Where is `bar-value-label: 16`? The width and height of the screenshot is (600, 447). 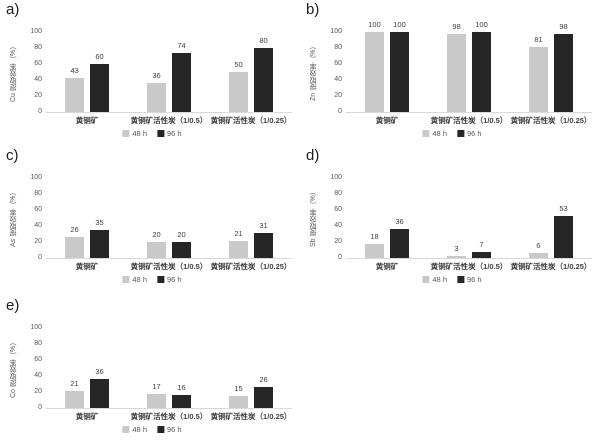
bar-value-label: 16 is located at coordinates (181, 387).